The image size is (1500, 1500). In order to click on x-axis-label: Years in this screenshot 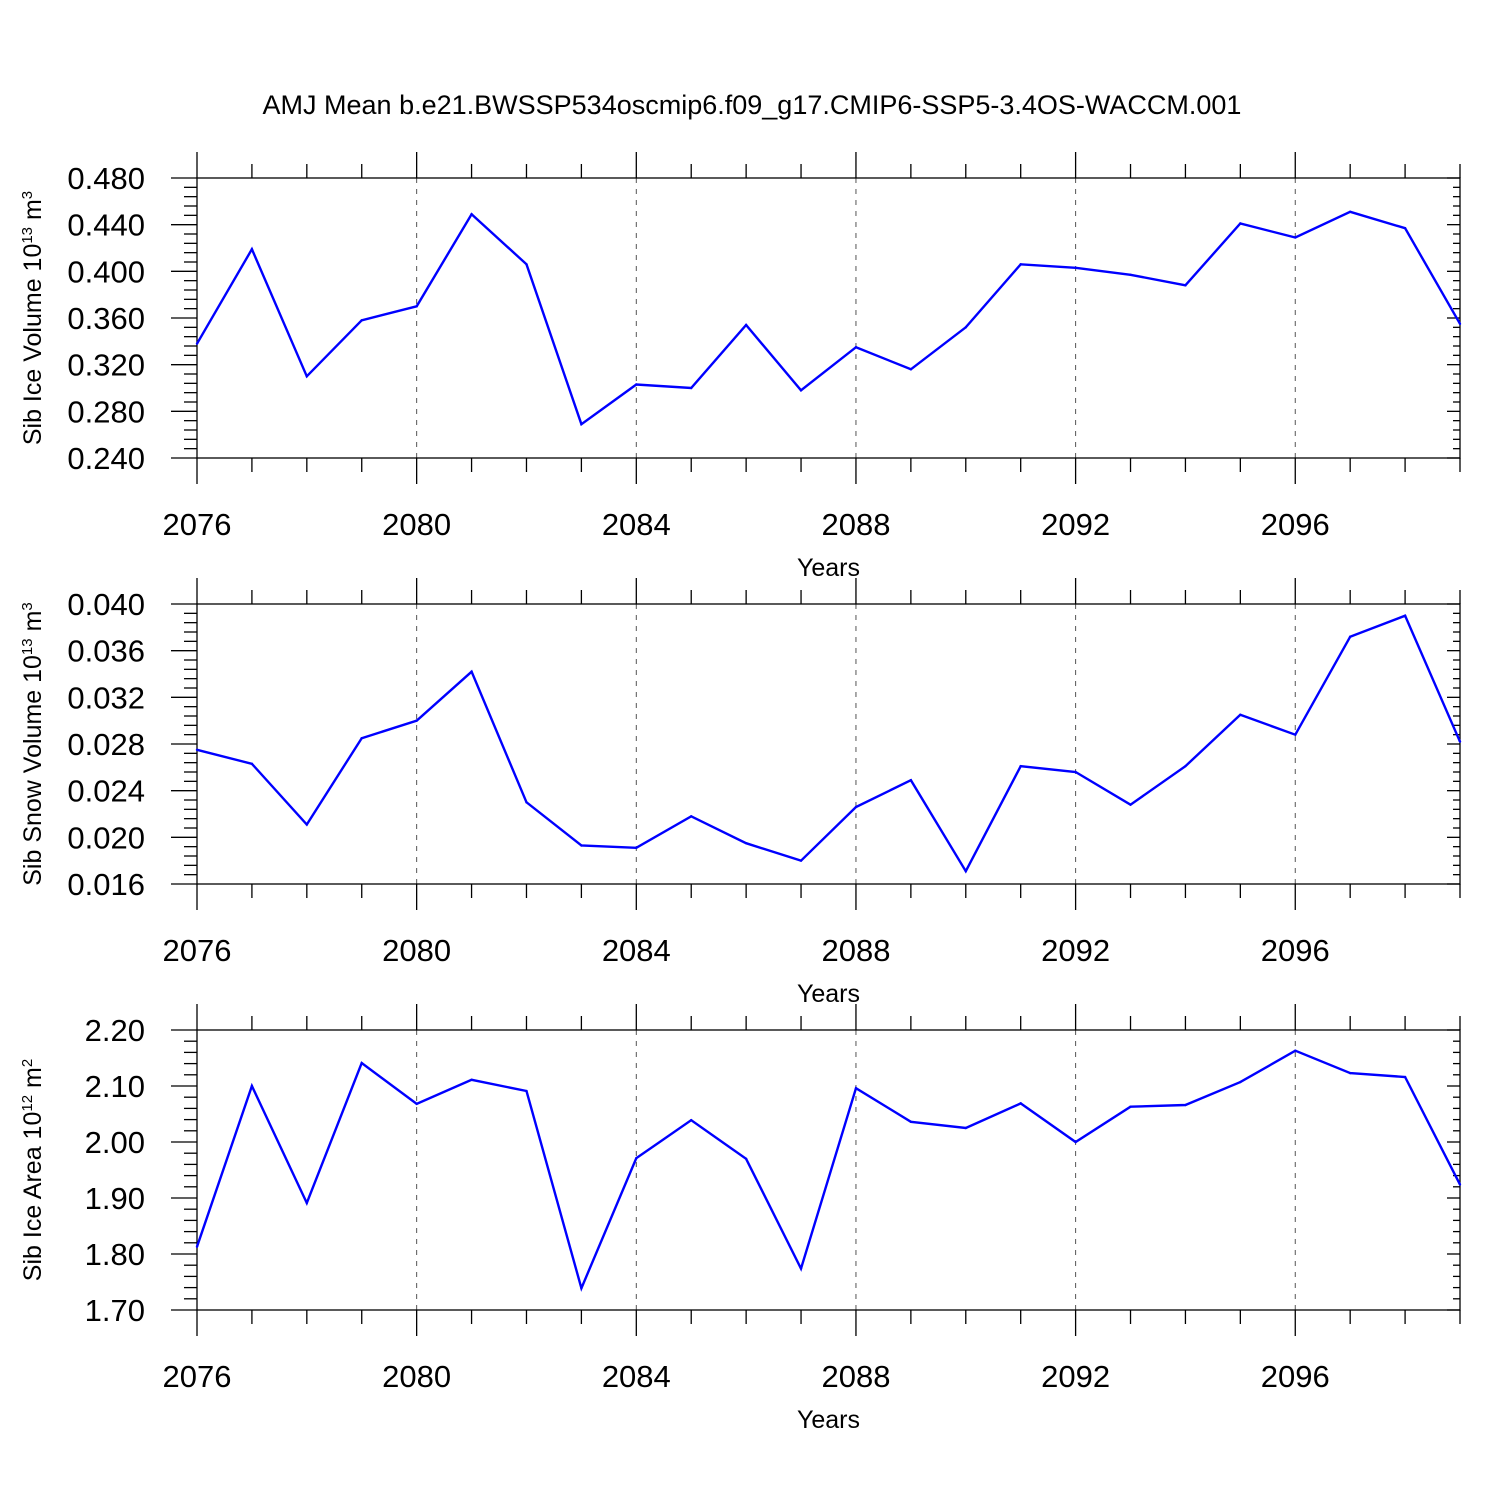, I will do `click(828, 568)`.